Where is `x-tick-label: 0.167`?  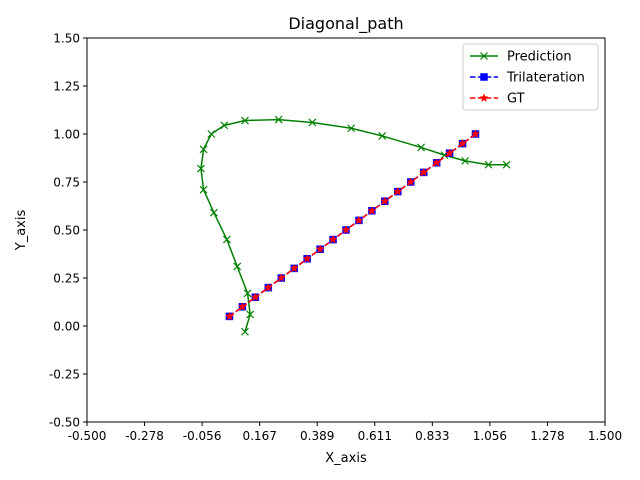
x-tick-label: 0.167 is located at coordinates (259, 436).